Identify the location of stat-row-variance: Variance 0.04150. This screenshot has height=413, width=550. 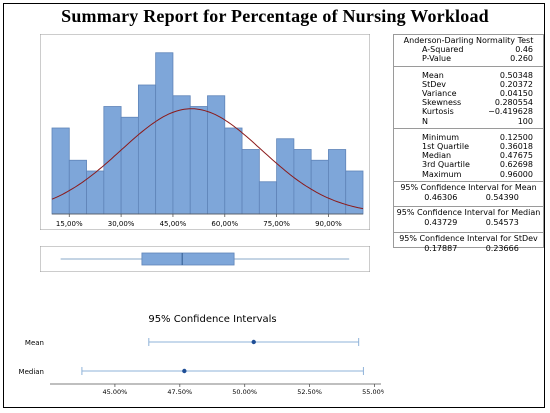
(477, 94).